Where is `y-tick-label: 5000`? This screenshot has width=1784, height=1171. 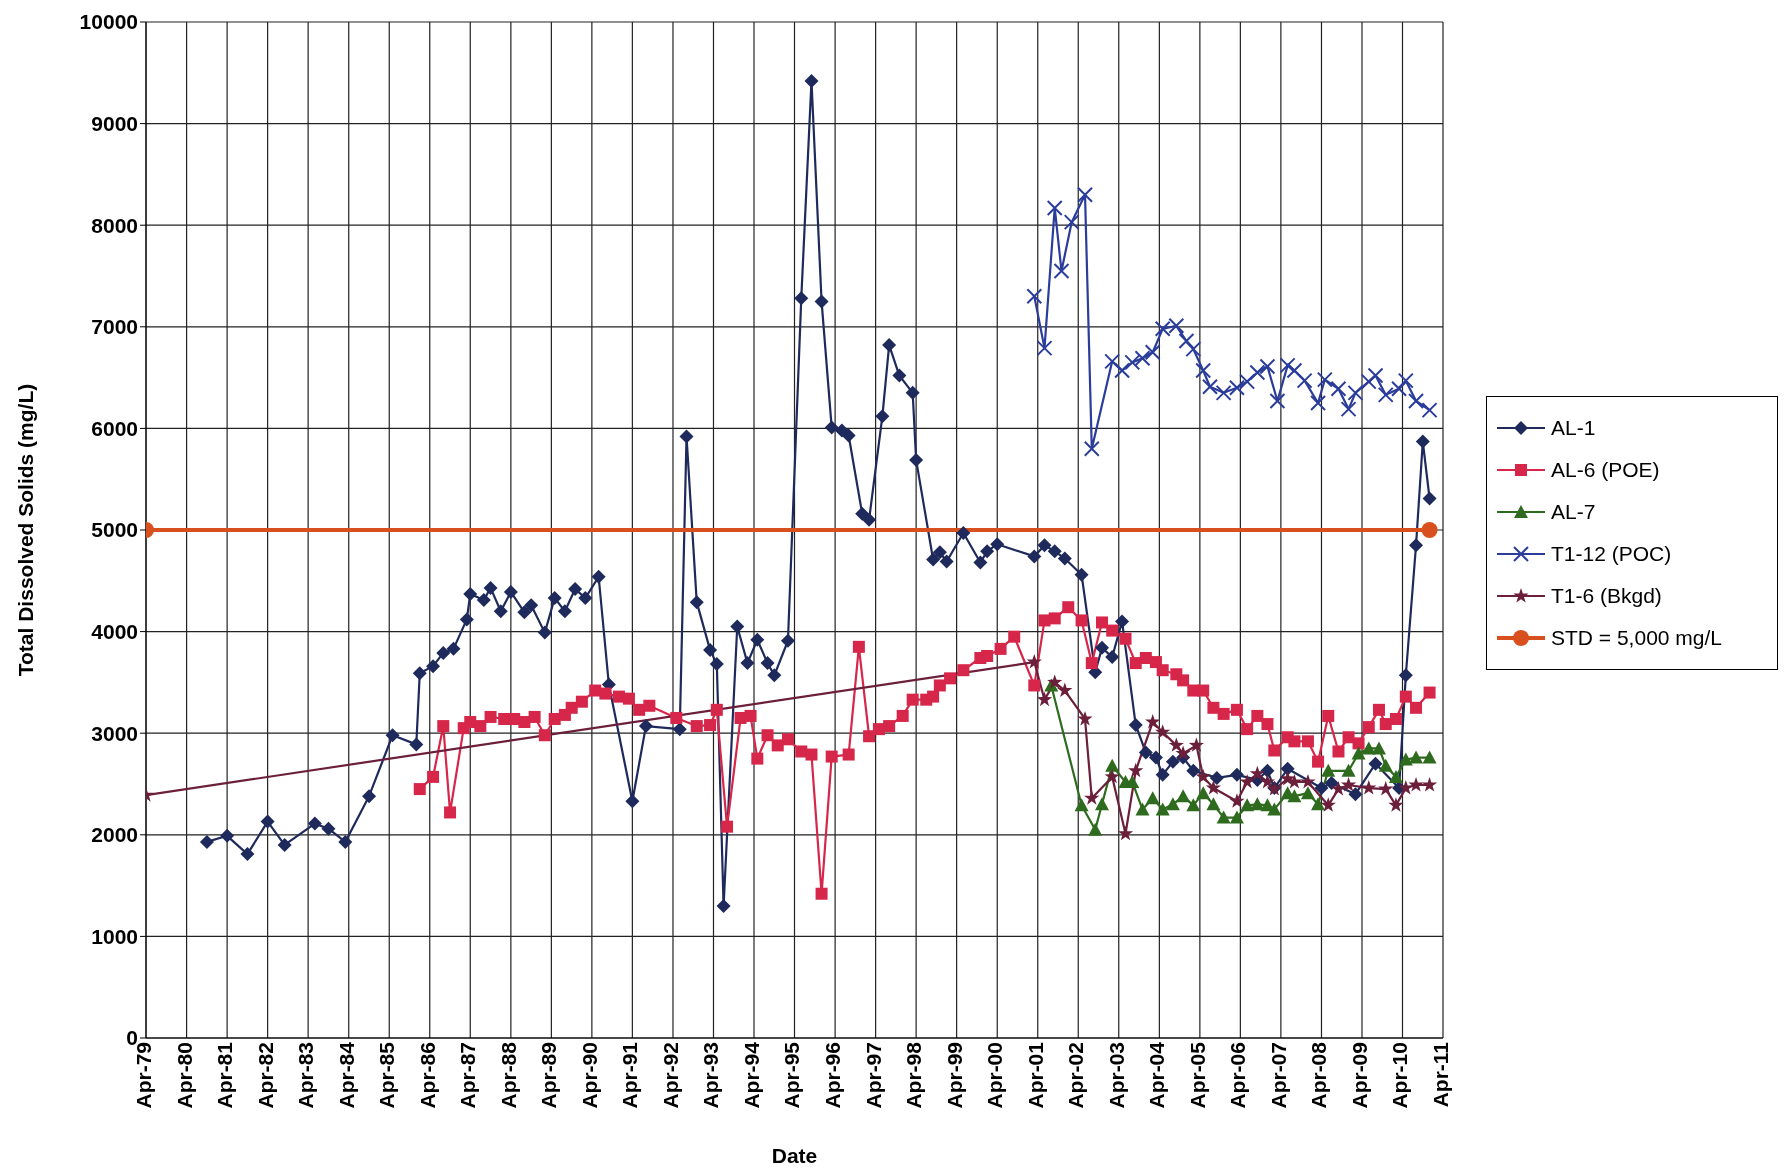 y-tick-label: 5000 is located at coordinates (114, 530).